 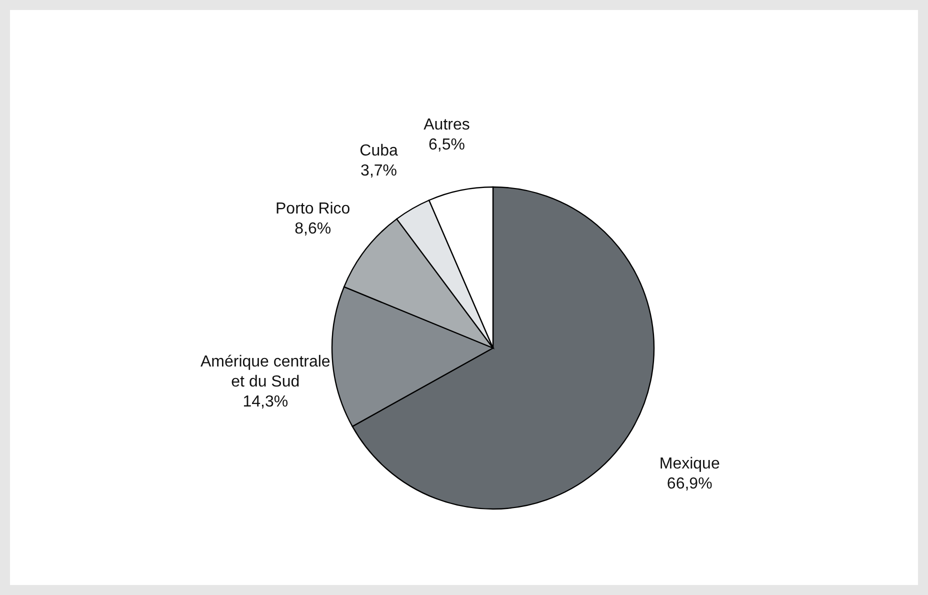 What do you see at coordinates (312, 209) in the screenshot?
I see `slice-label: Porto Rico` at bounding box center [312, 209].